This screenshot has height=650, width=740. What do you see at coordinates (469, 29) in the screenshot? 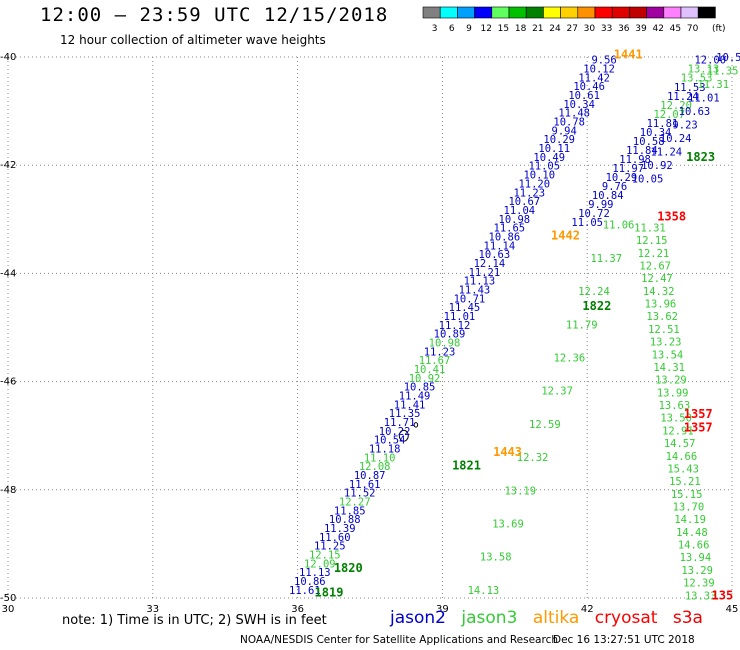
I see `legend-tick-label: 9` at bounding box center [469, 29].